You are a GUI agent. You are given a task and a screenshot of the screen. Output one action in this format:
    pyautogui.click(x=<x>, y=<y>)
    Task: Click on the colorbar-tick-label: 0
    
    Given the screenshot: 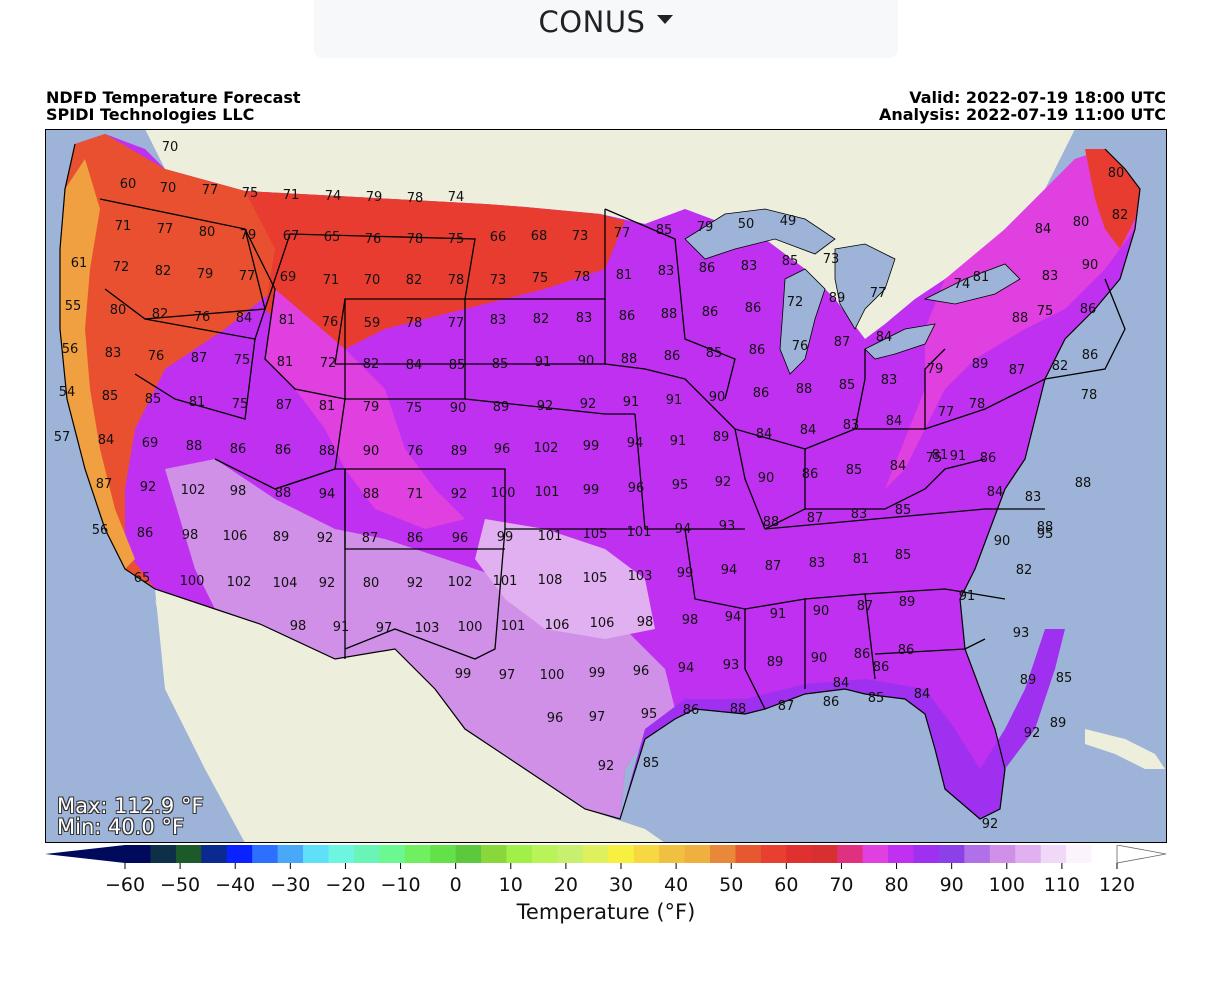 What is the action you would take?
    pyautogui.click(x=456, y=885)
    